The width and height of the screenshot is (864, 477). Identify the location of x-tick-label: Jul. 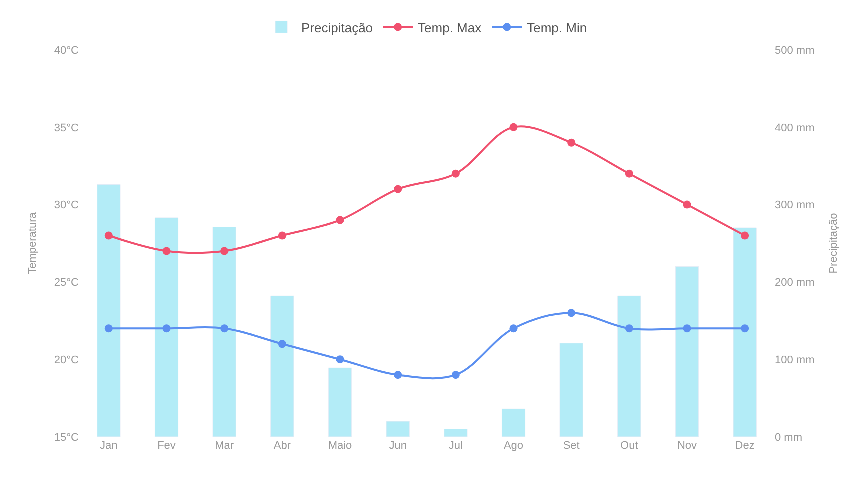
(455, 446).